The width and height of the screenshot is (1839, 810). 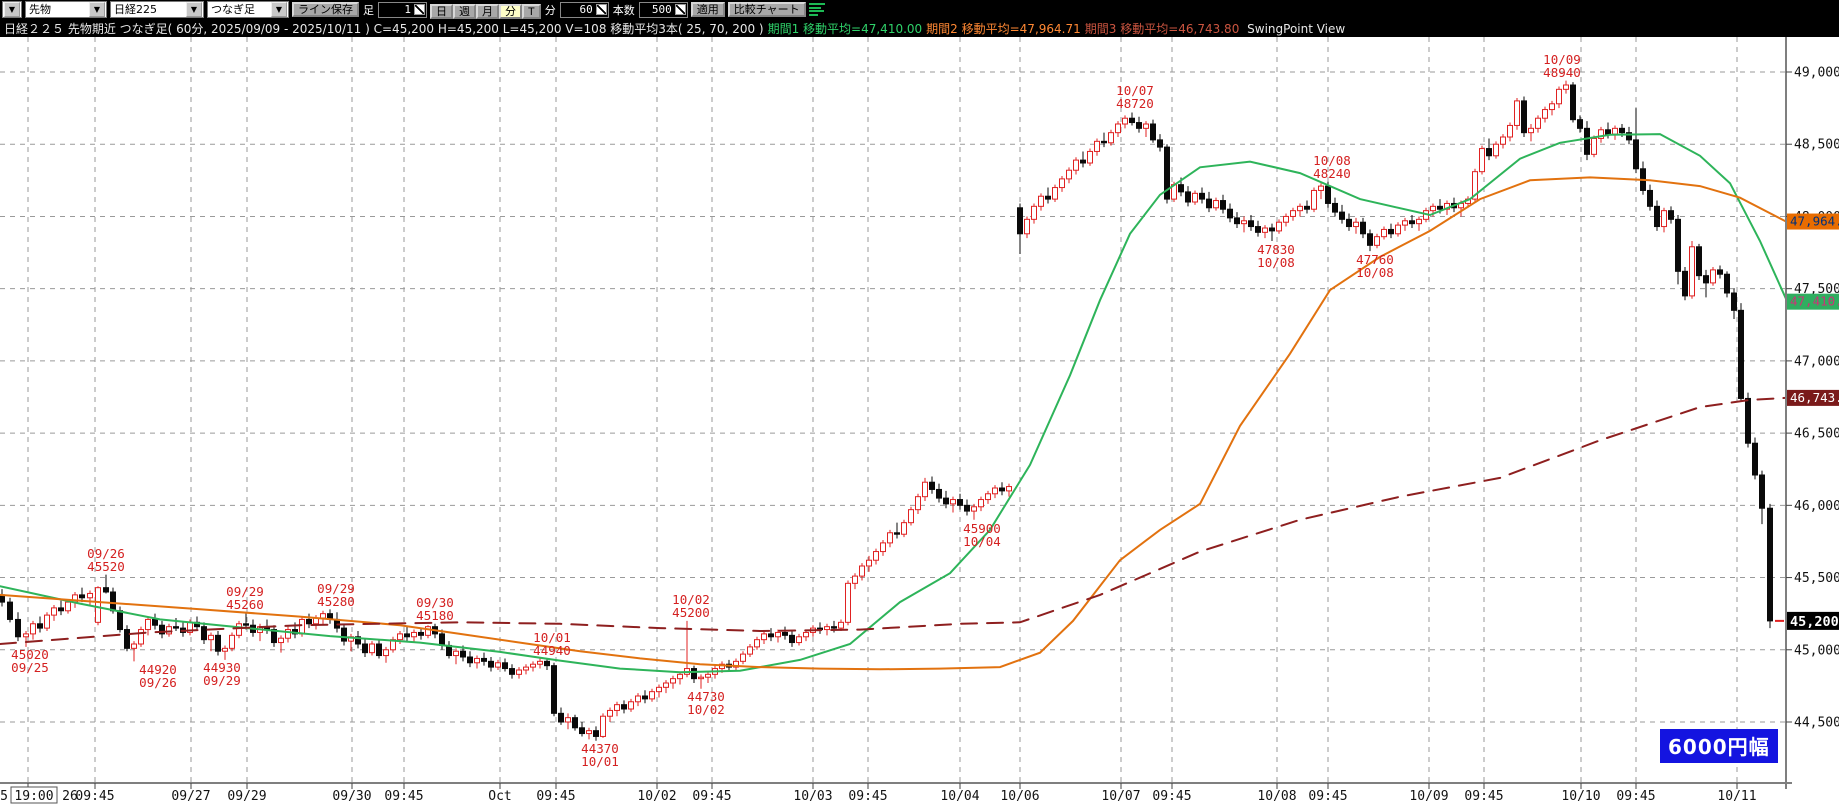 I want to click on compare-chart-button: 比較チャート, so click(x=766, y=9).